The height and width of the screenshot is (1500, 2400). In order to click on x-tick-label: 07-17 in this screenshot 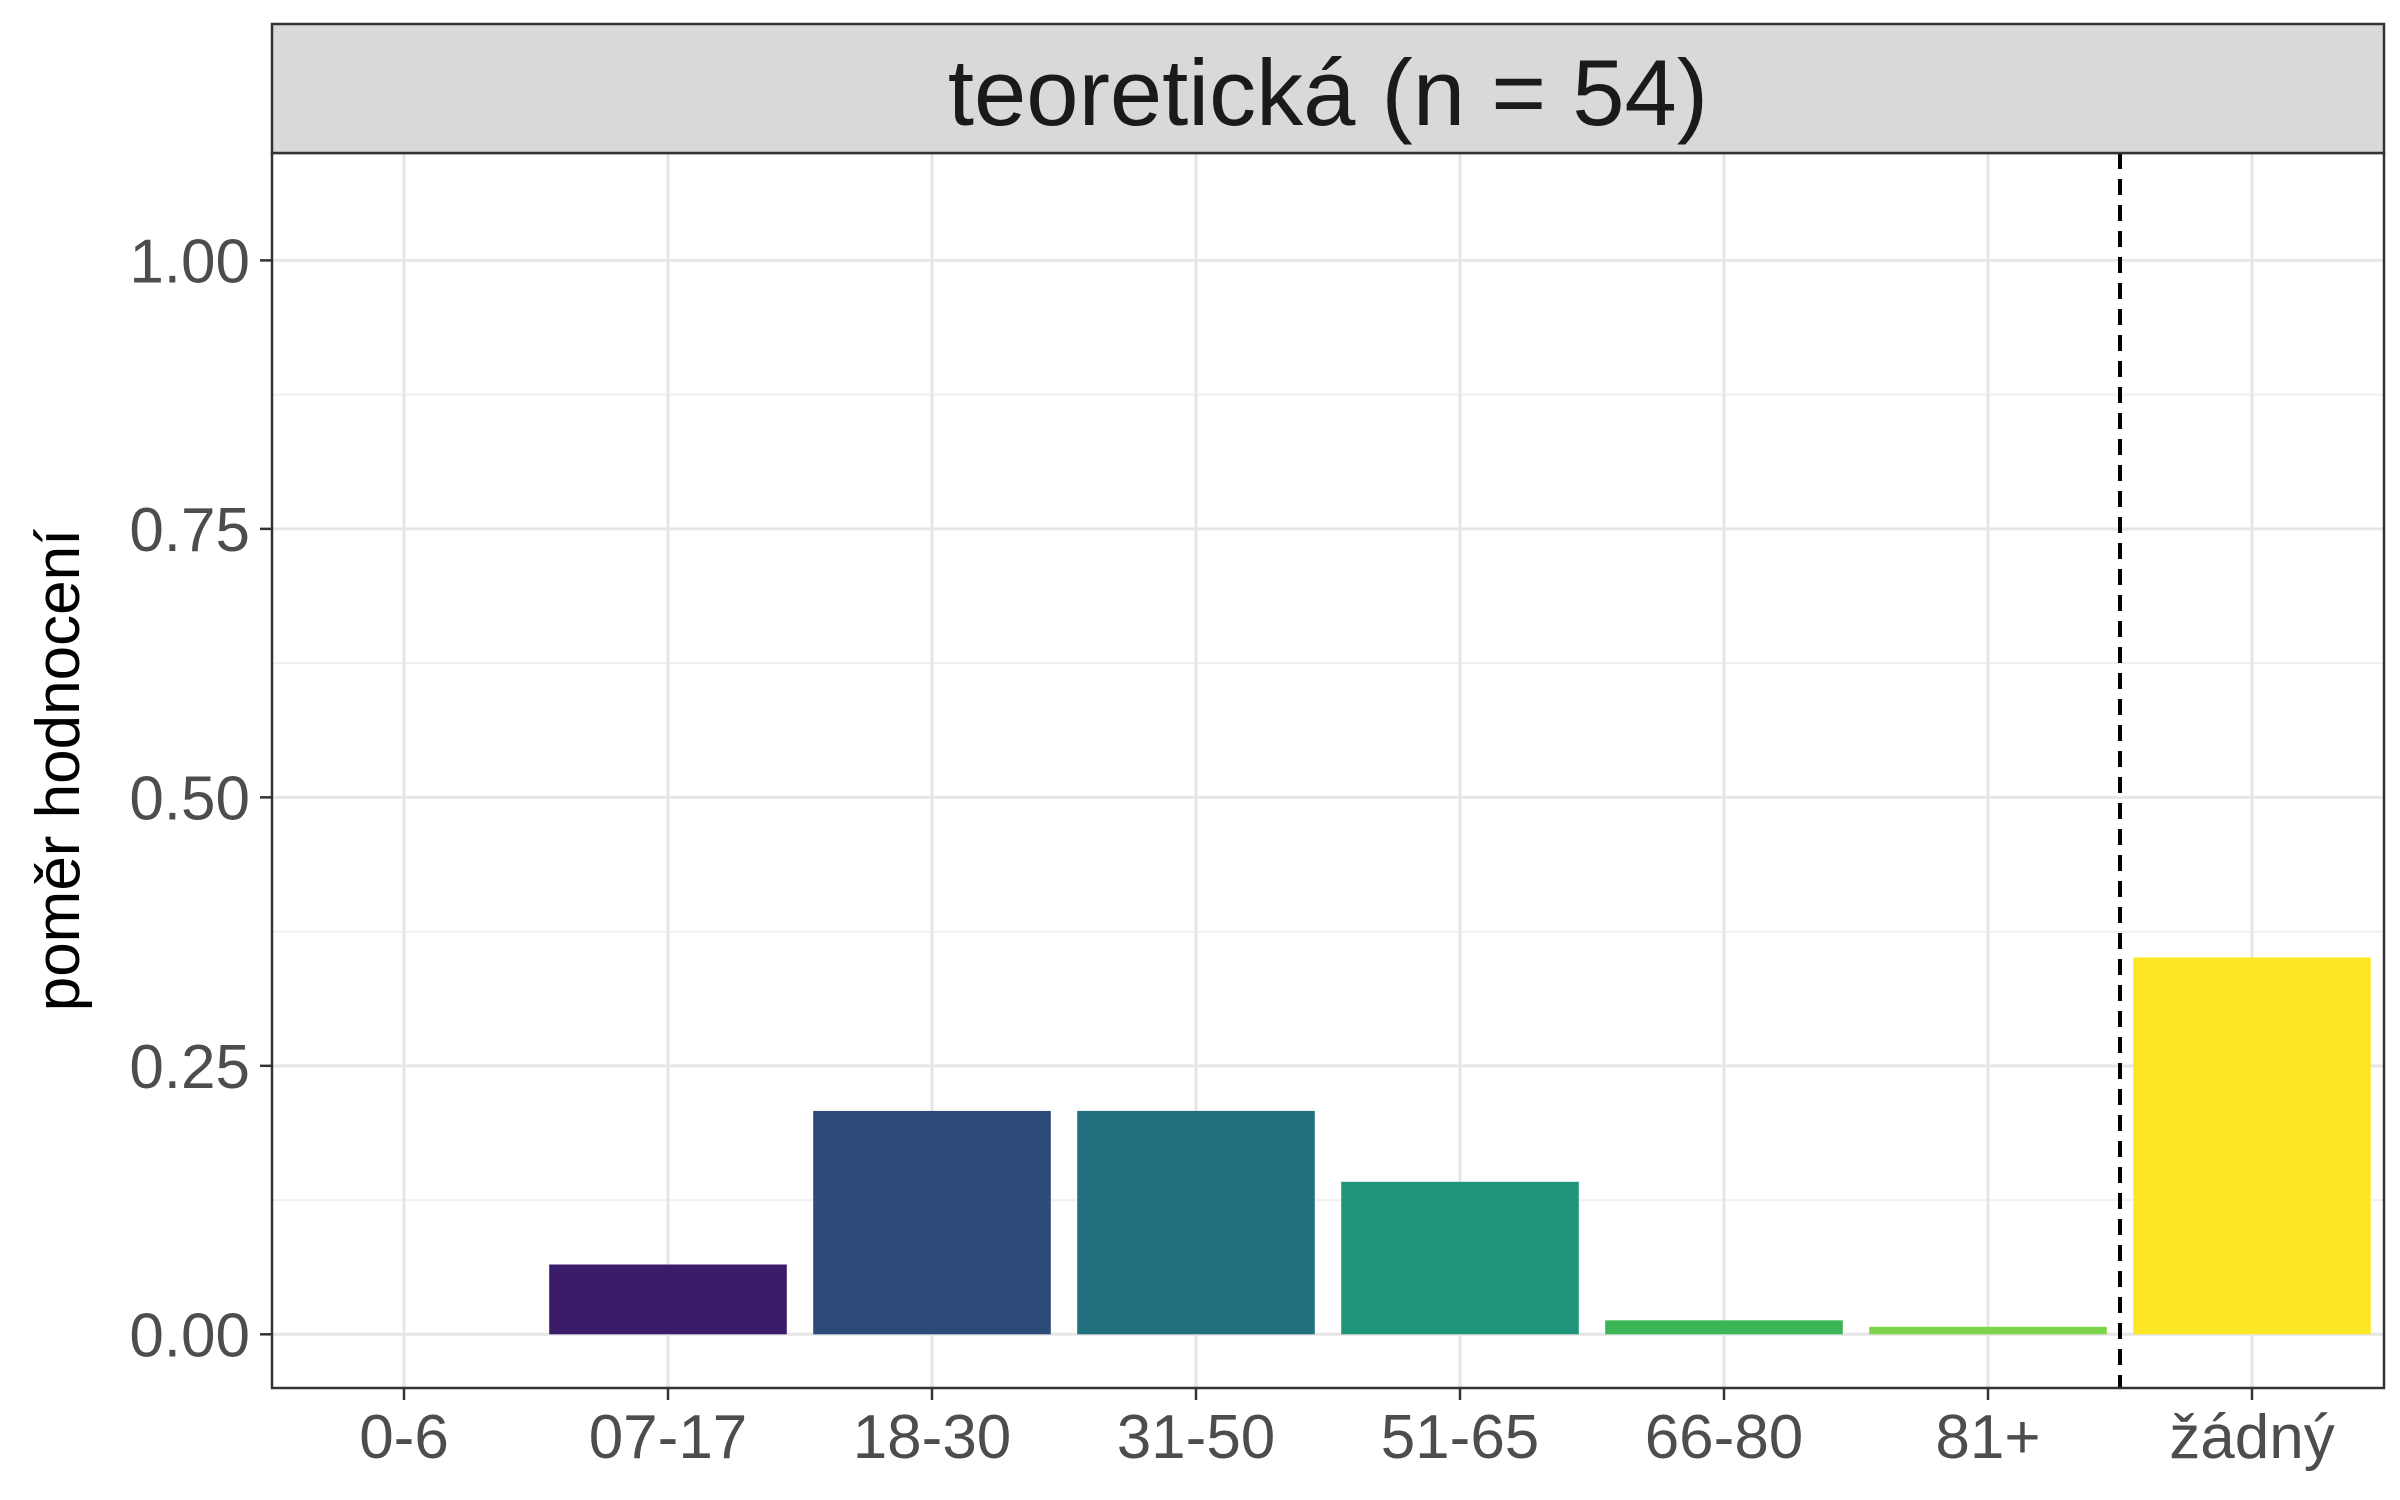, I will do `click(668, 1437)`.